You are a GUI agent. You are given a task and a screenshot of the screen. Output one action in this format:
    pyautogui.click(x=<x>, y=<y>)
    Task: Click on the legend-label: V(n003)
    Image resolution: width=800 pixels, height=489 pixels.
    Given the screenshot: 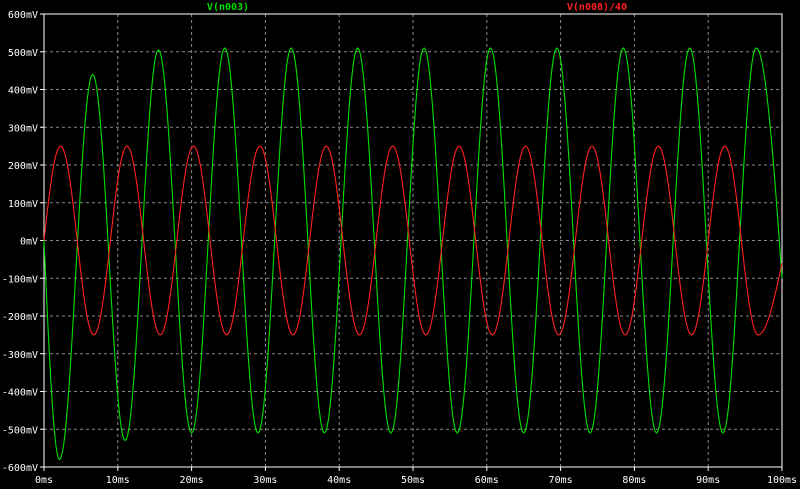 What is the action you would take?
    pyautogui.click(x=228, y=7)
    